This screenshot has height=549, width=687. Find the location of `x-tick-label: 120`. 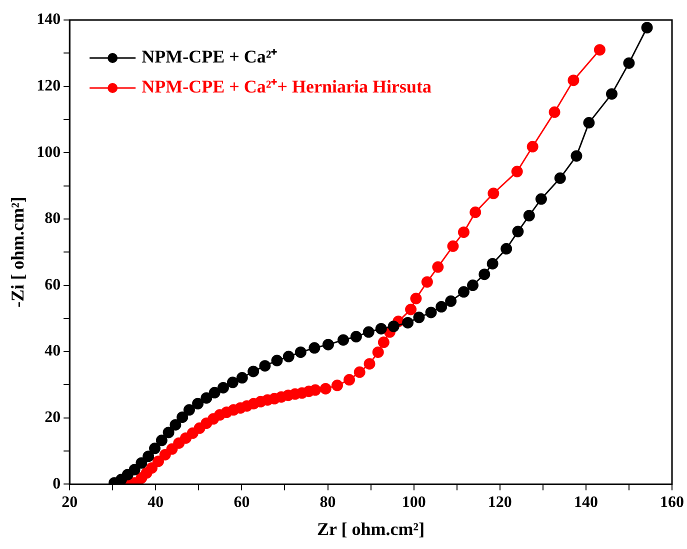

x-tick-label: 120 is located at coordinates (500, 502).